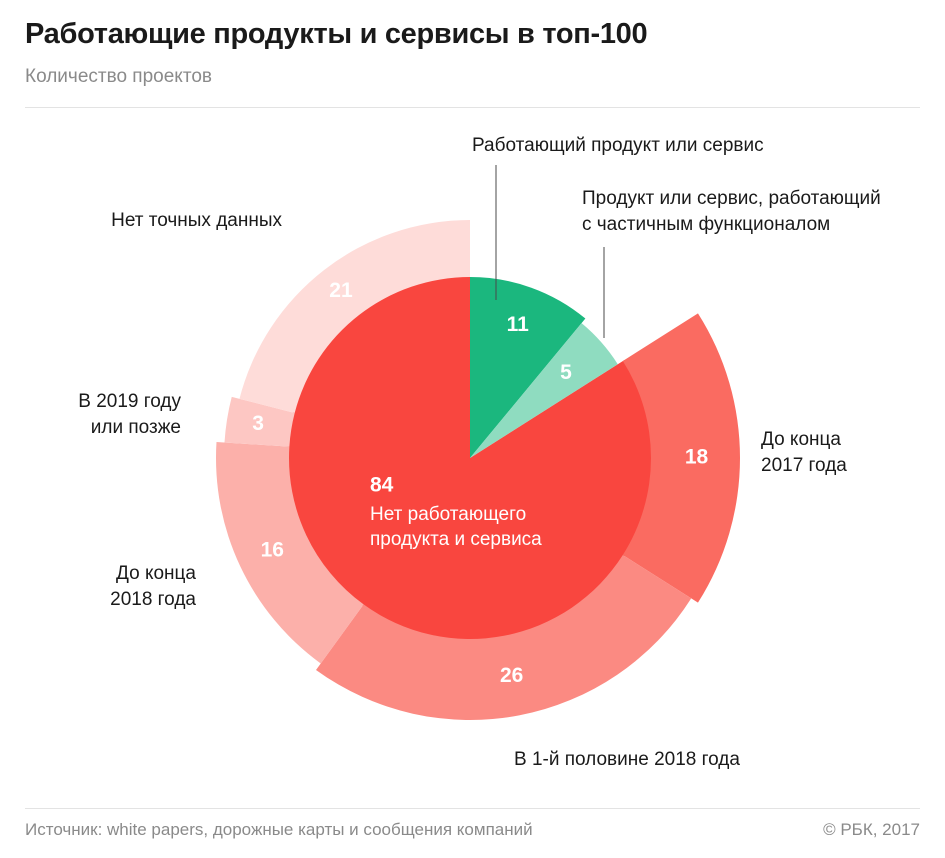 The width and height of the screenshot is (945, 858). I want to click on label-no-product-1: продукта и сервиса, so click(456, 539).